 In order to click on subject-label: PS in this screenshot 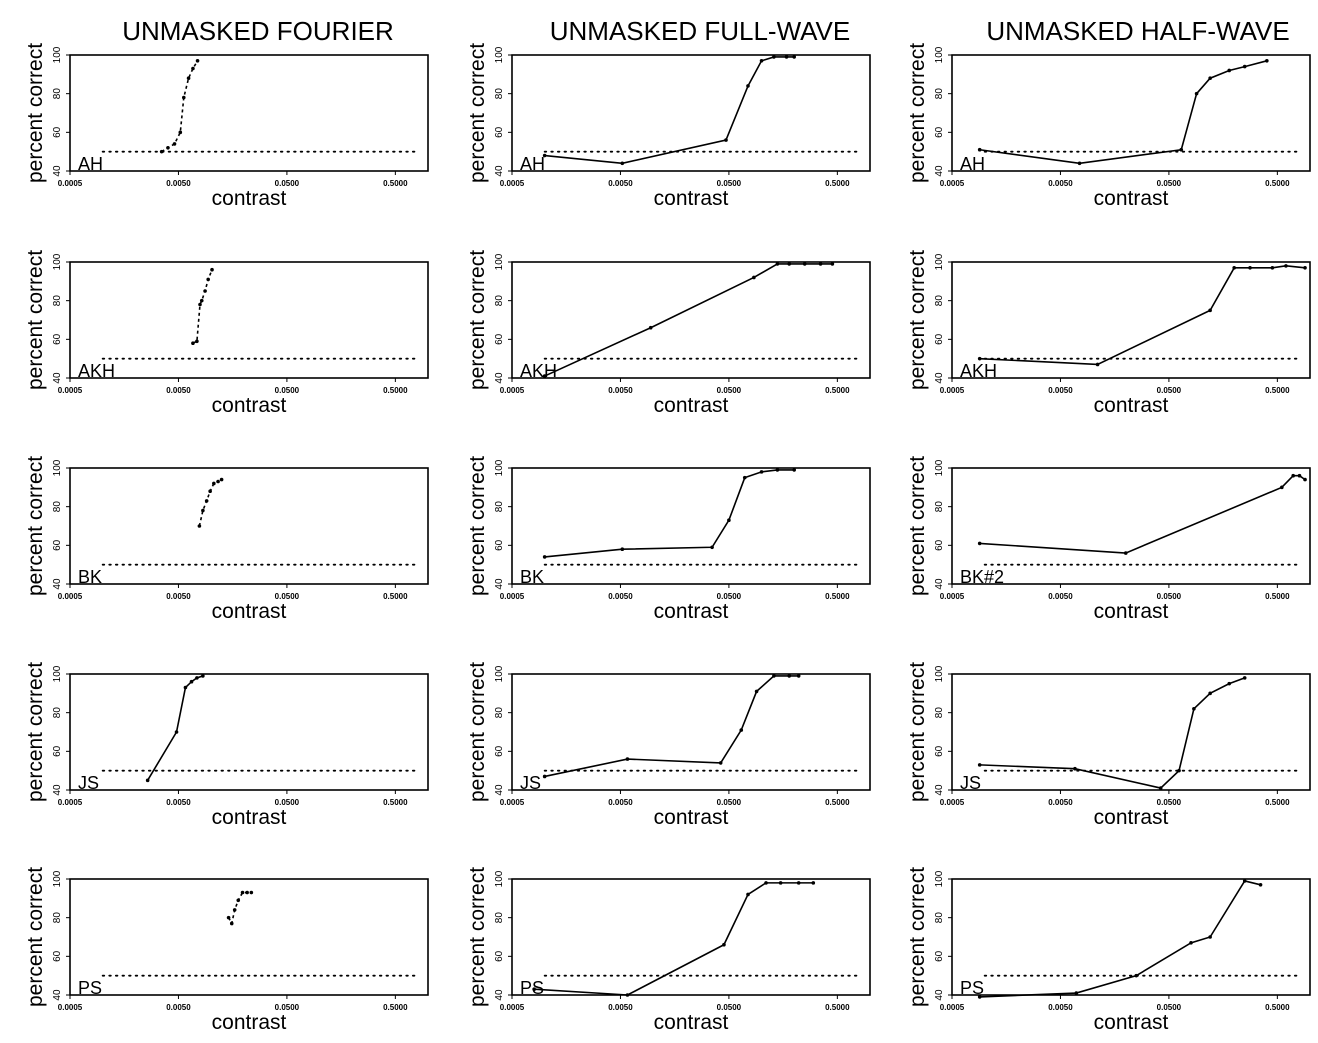, I will do `click(972, 988)`.